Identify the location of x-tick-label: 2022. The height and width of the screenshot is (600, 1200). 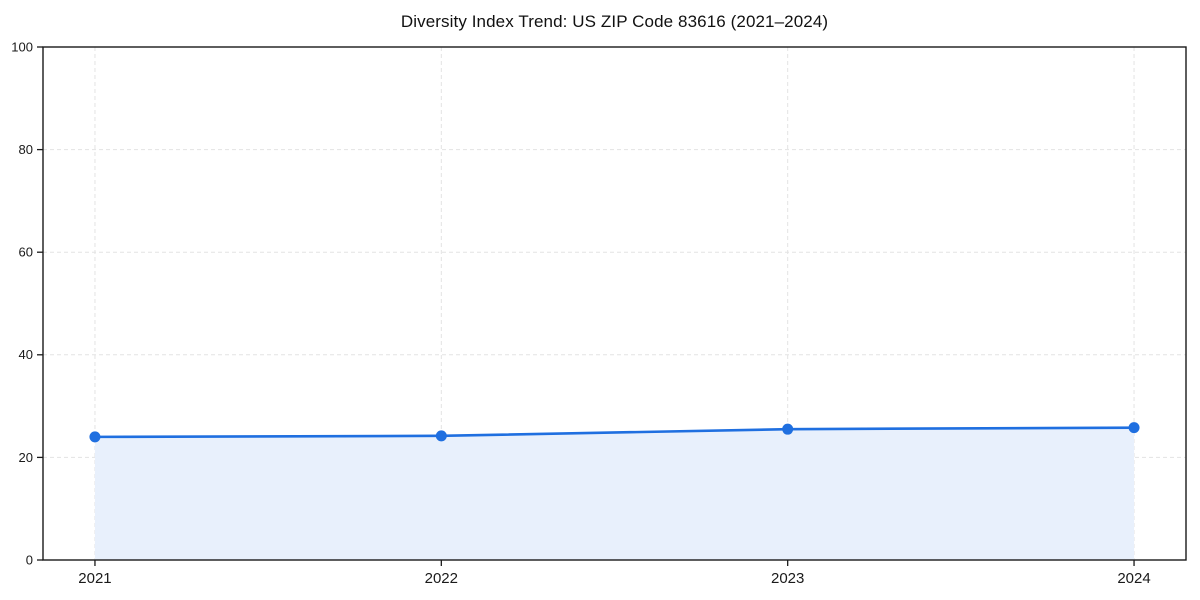
(441, 578).